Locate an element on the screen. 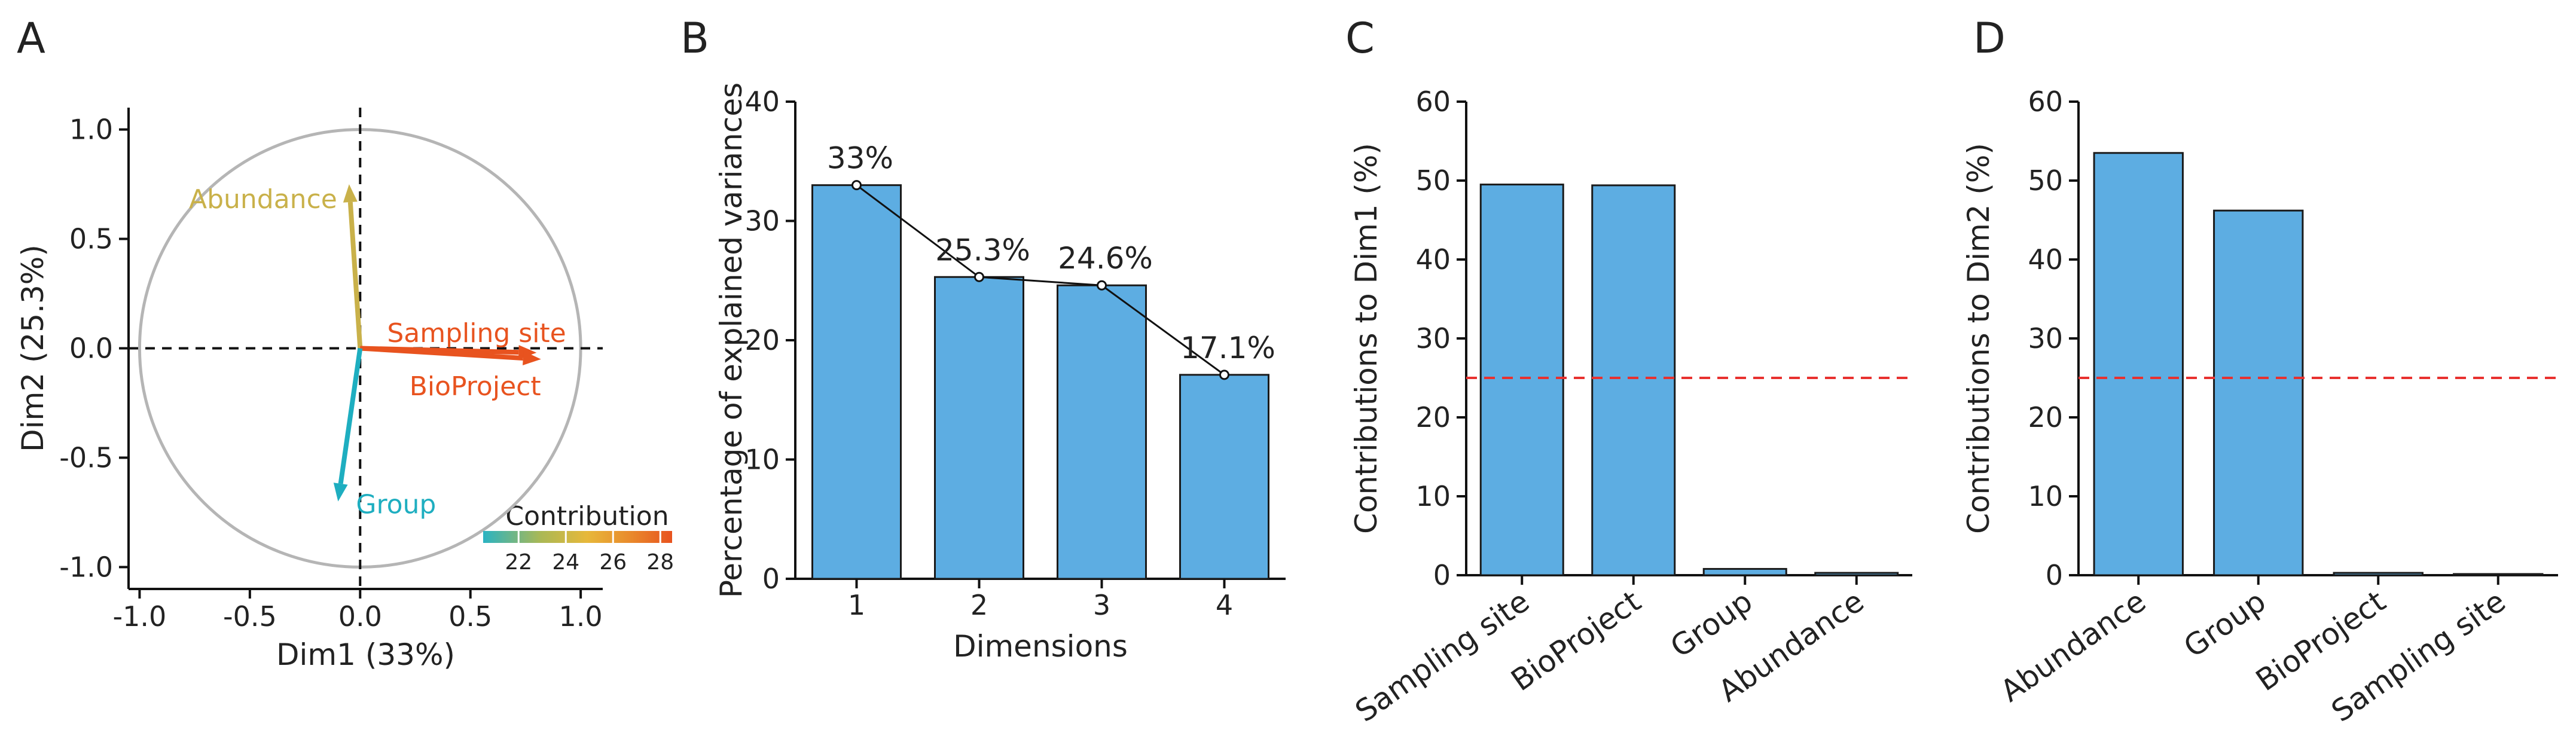  panel-d-y-tick-label: 0 is located at coordinates (2054, 575).